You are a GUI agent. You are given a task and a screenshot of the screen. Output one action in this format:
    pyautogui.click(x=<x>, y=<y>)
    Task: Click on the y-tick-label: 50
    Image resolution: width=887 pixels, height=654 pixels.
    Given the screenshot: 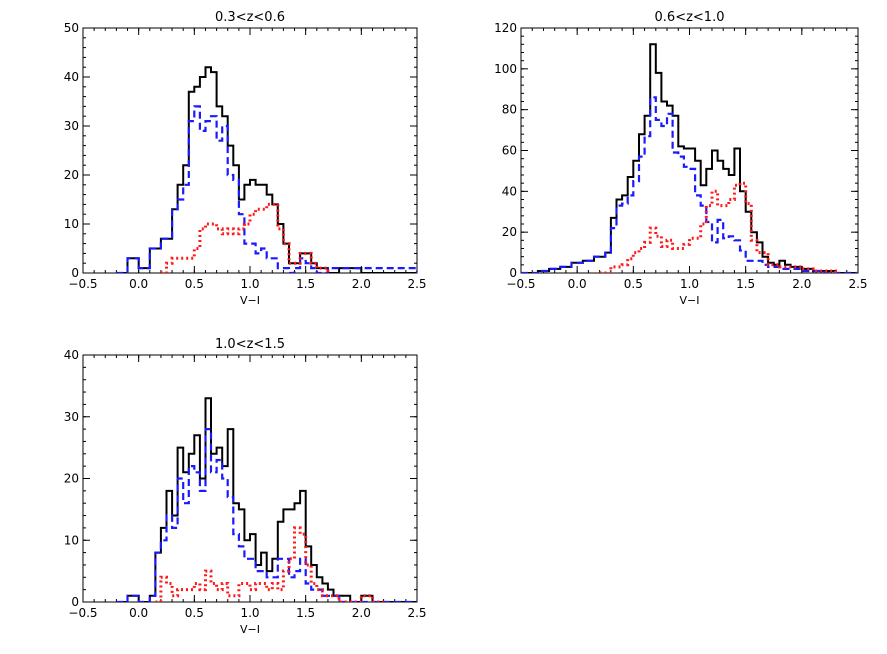 What is the action you would take?
    pyautogui.click(x=71, y=28)
    